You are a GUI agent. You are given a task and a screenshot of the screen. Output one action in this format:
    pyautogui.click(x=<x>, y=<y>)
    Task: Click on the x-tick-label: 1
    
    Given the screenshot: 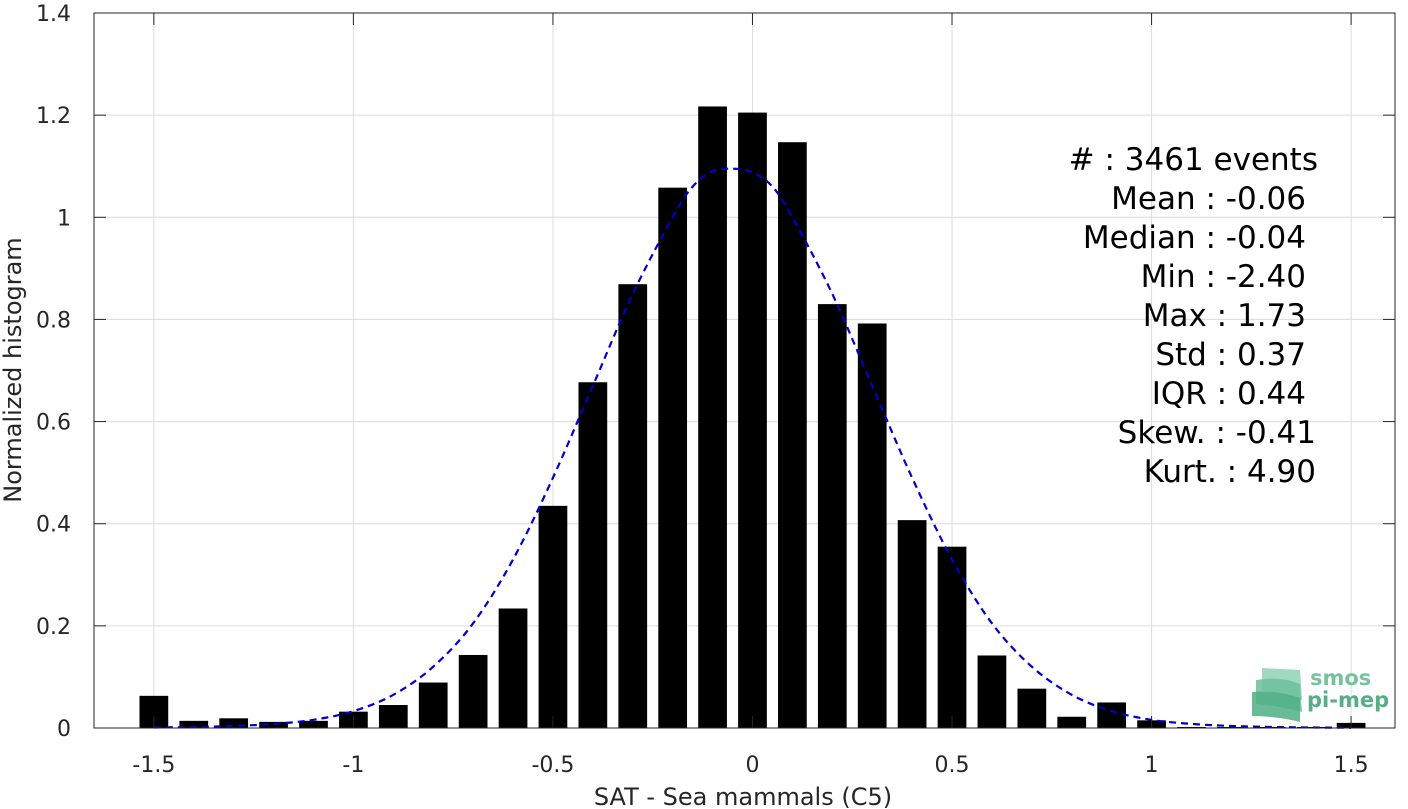 What is the action you would take?
    pyautogui.click(x=1152, y=765)
    